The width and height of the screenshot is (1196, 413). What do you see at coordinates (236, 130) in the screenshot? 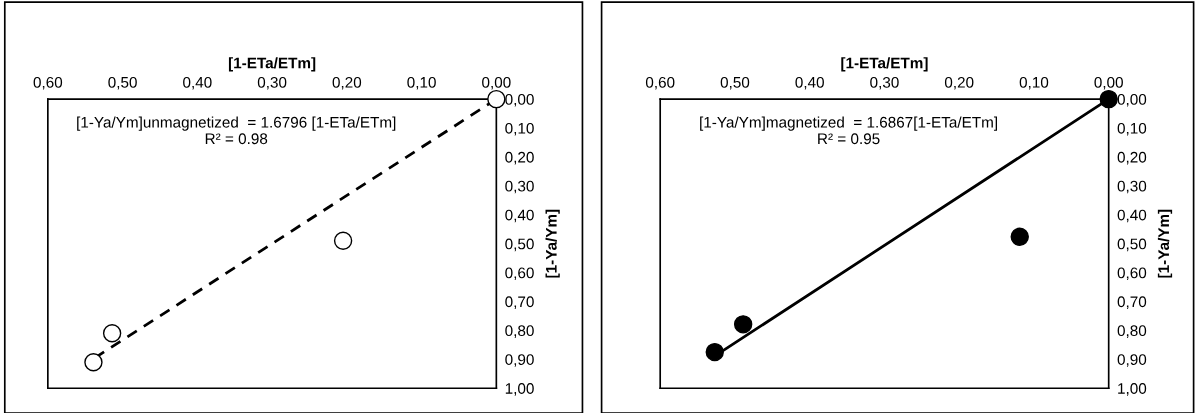
I see `annotation: [1-Ya/Ym]unmagnetized = 1.6796 [1-ETa/ETm] R² = 0.98` at bounding box center [236, 130].